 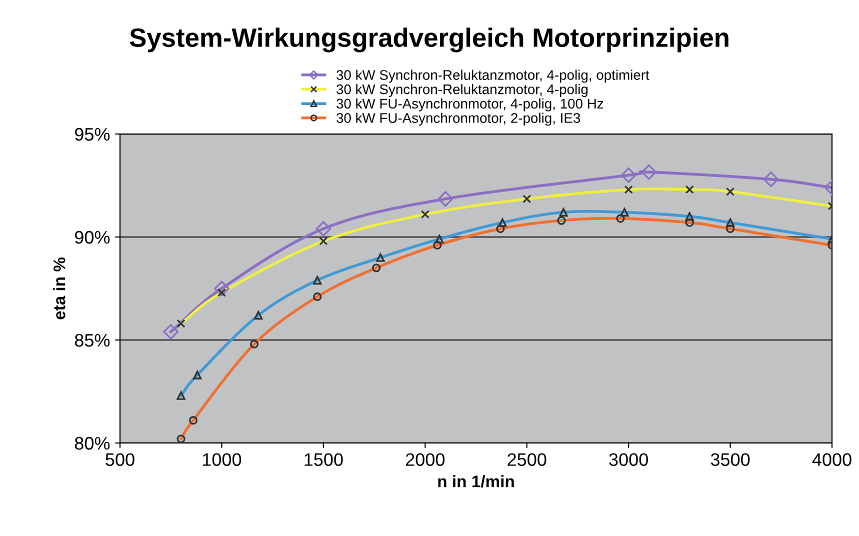 I want to click on x-tick-label: 3000, so click(x=628, y=459).